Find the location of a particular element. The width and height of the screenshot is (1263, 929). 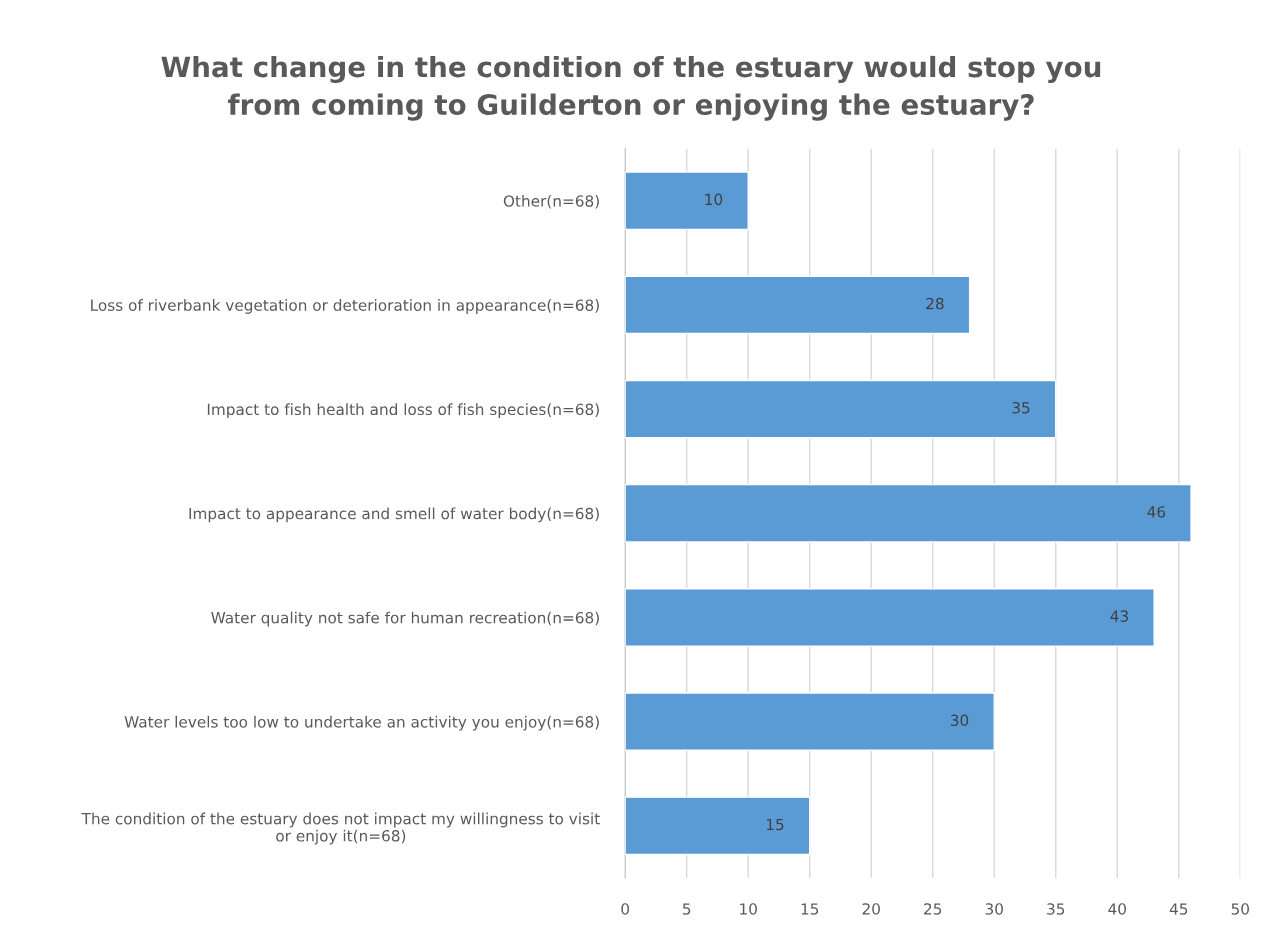

data-label: 10 is located at coordinates (714, 199).